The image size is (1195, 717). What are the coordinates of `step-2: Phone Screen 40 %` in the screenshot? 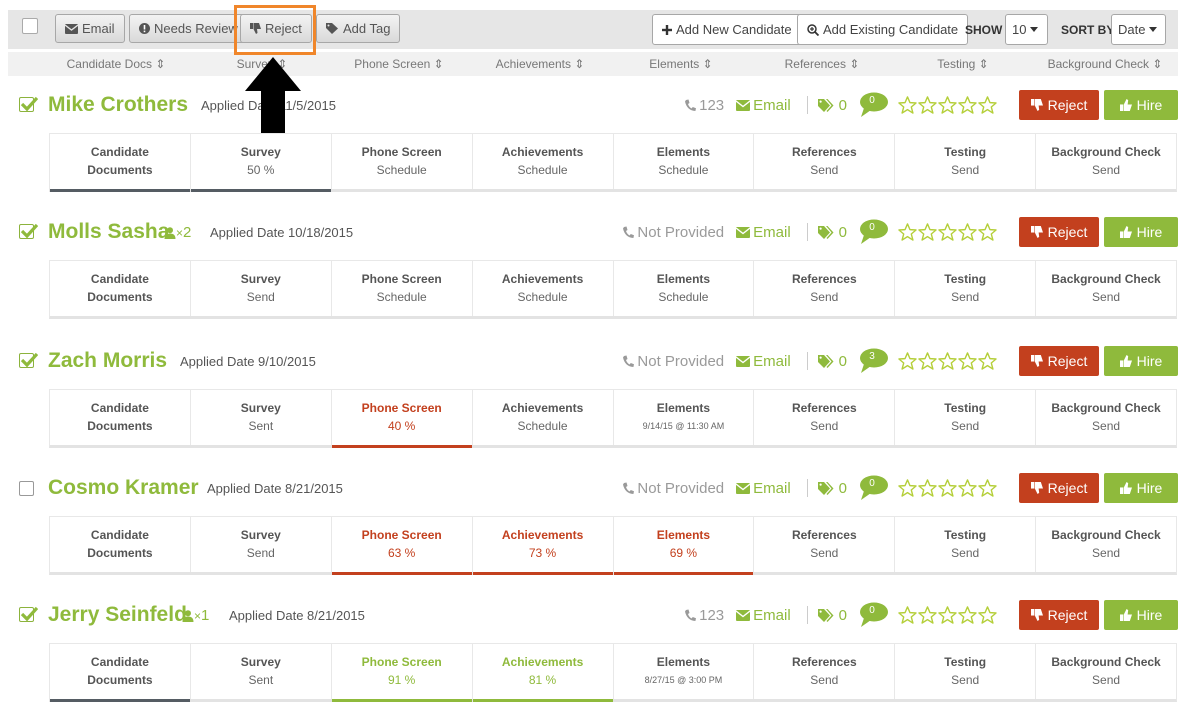 It's located at (402, 419).